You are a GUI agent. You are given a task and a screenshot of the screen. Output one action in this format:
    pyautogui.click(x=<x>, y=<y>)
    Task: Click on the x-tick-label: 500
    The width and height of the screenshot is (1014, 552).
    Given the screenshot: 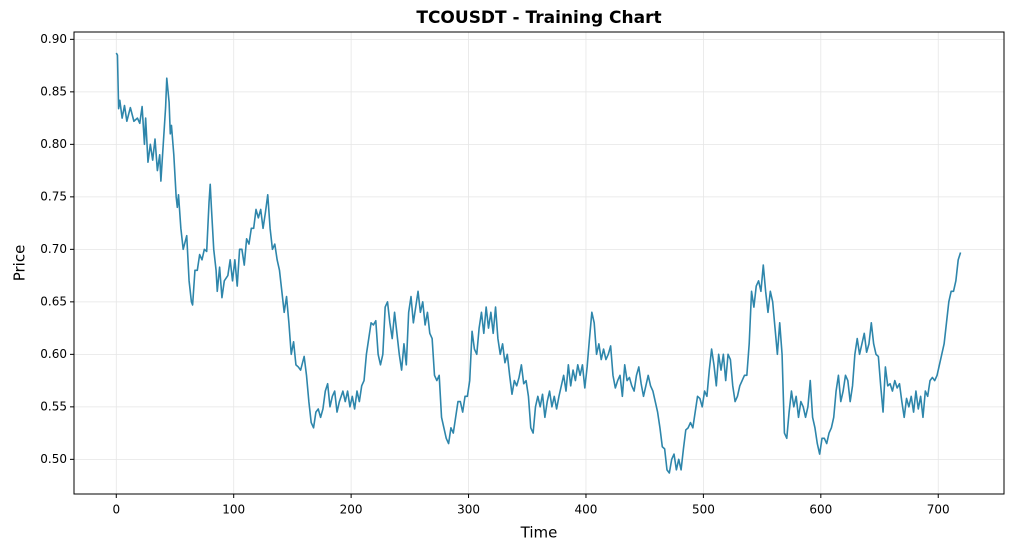 What is the action you would take?
    pyautogui.click(x=703, y=510)
    